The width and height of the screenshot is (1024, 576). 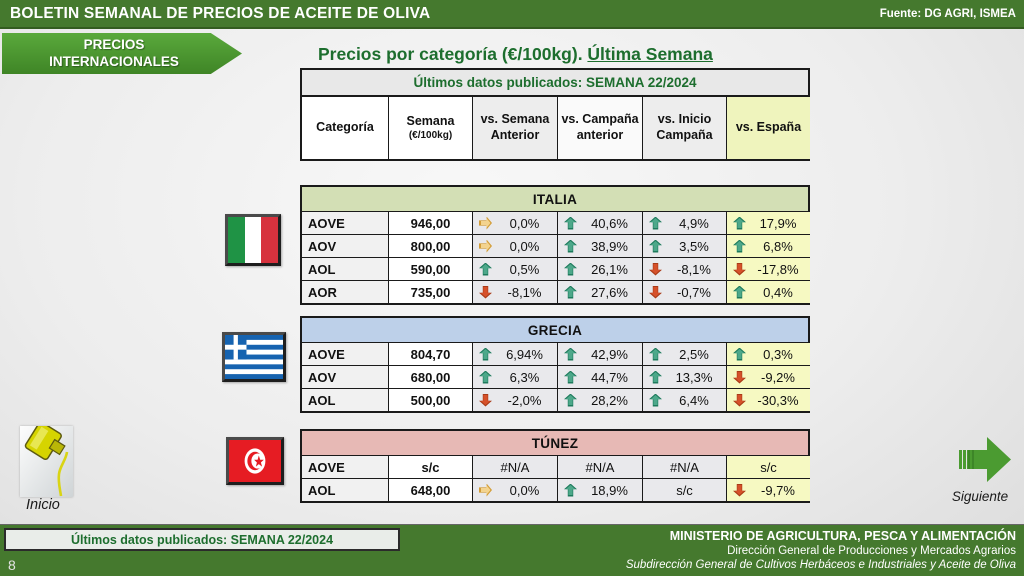 What do you see at coordinates (524, 223) in the screenshot?
I see `trend-value: 0,0%` at bounding box center [524, 223].